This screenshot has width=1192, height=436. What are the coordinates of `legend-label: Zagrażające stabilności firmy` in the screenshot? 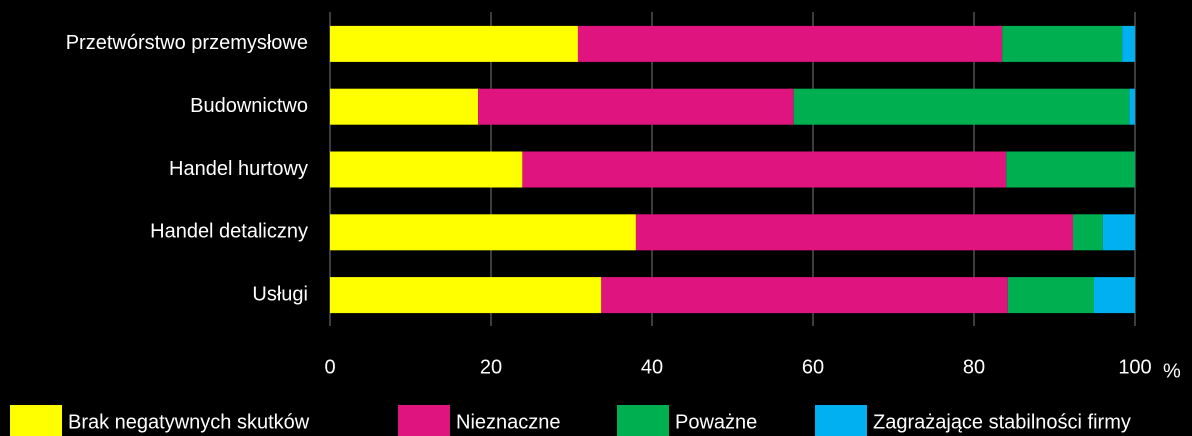 It's located at (1002, 422).